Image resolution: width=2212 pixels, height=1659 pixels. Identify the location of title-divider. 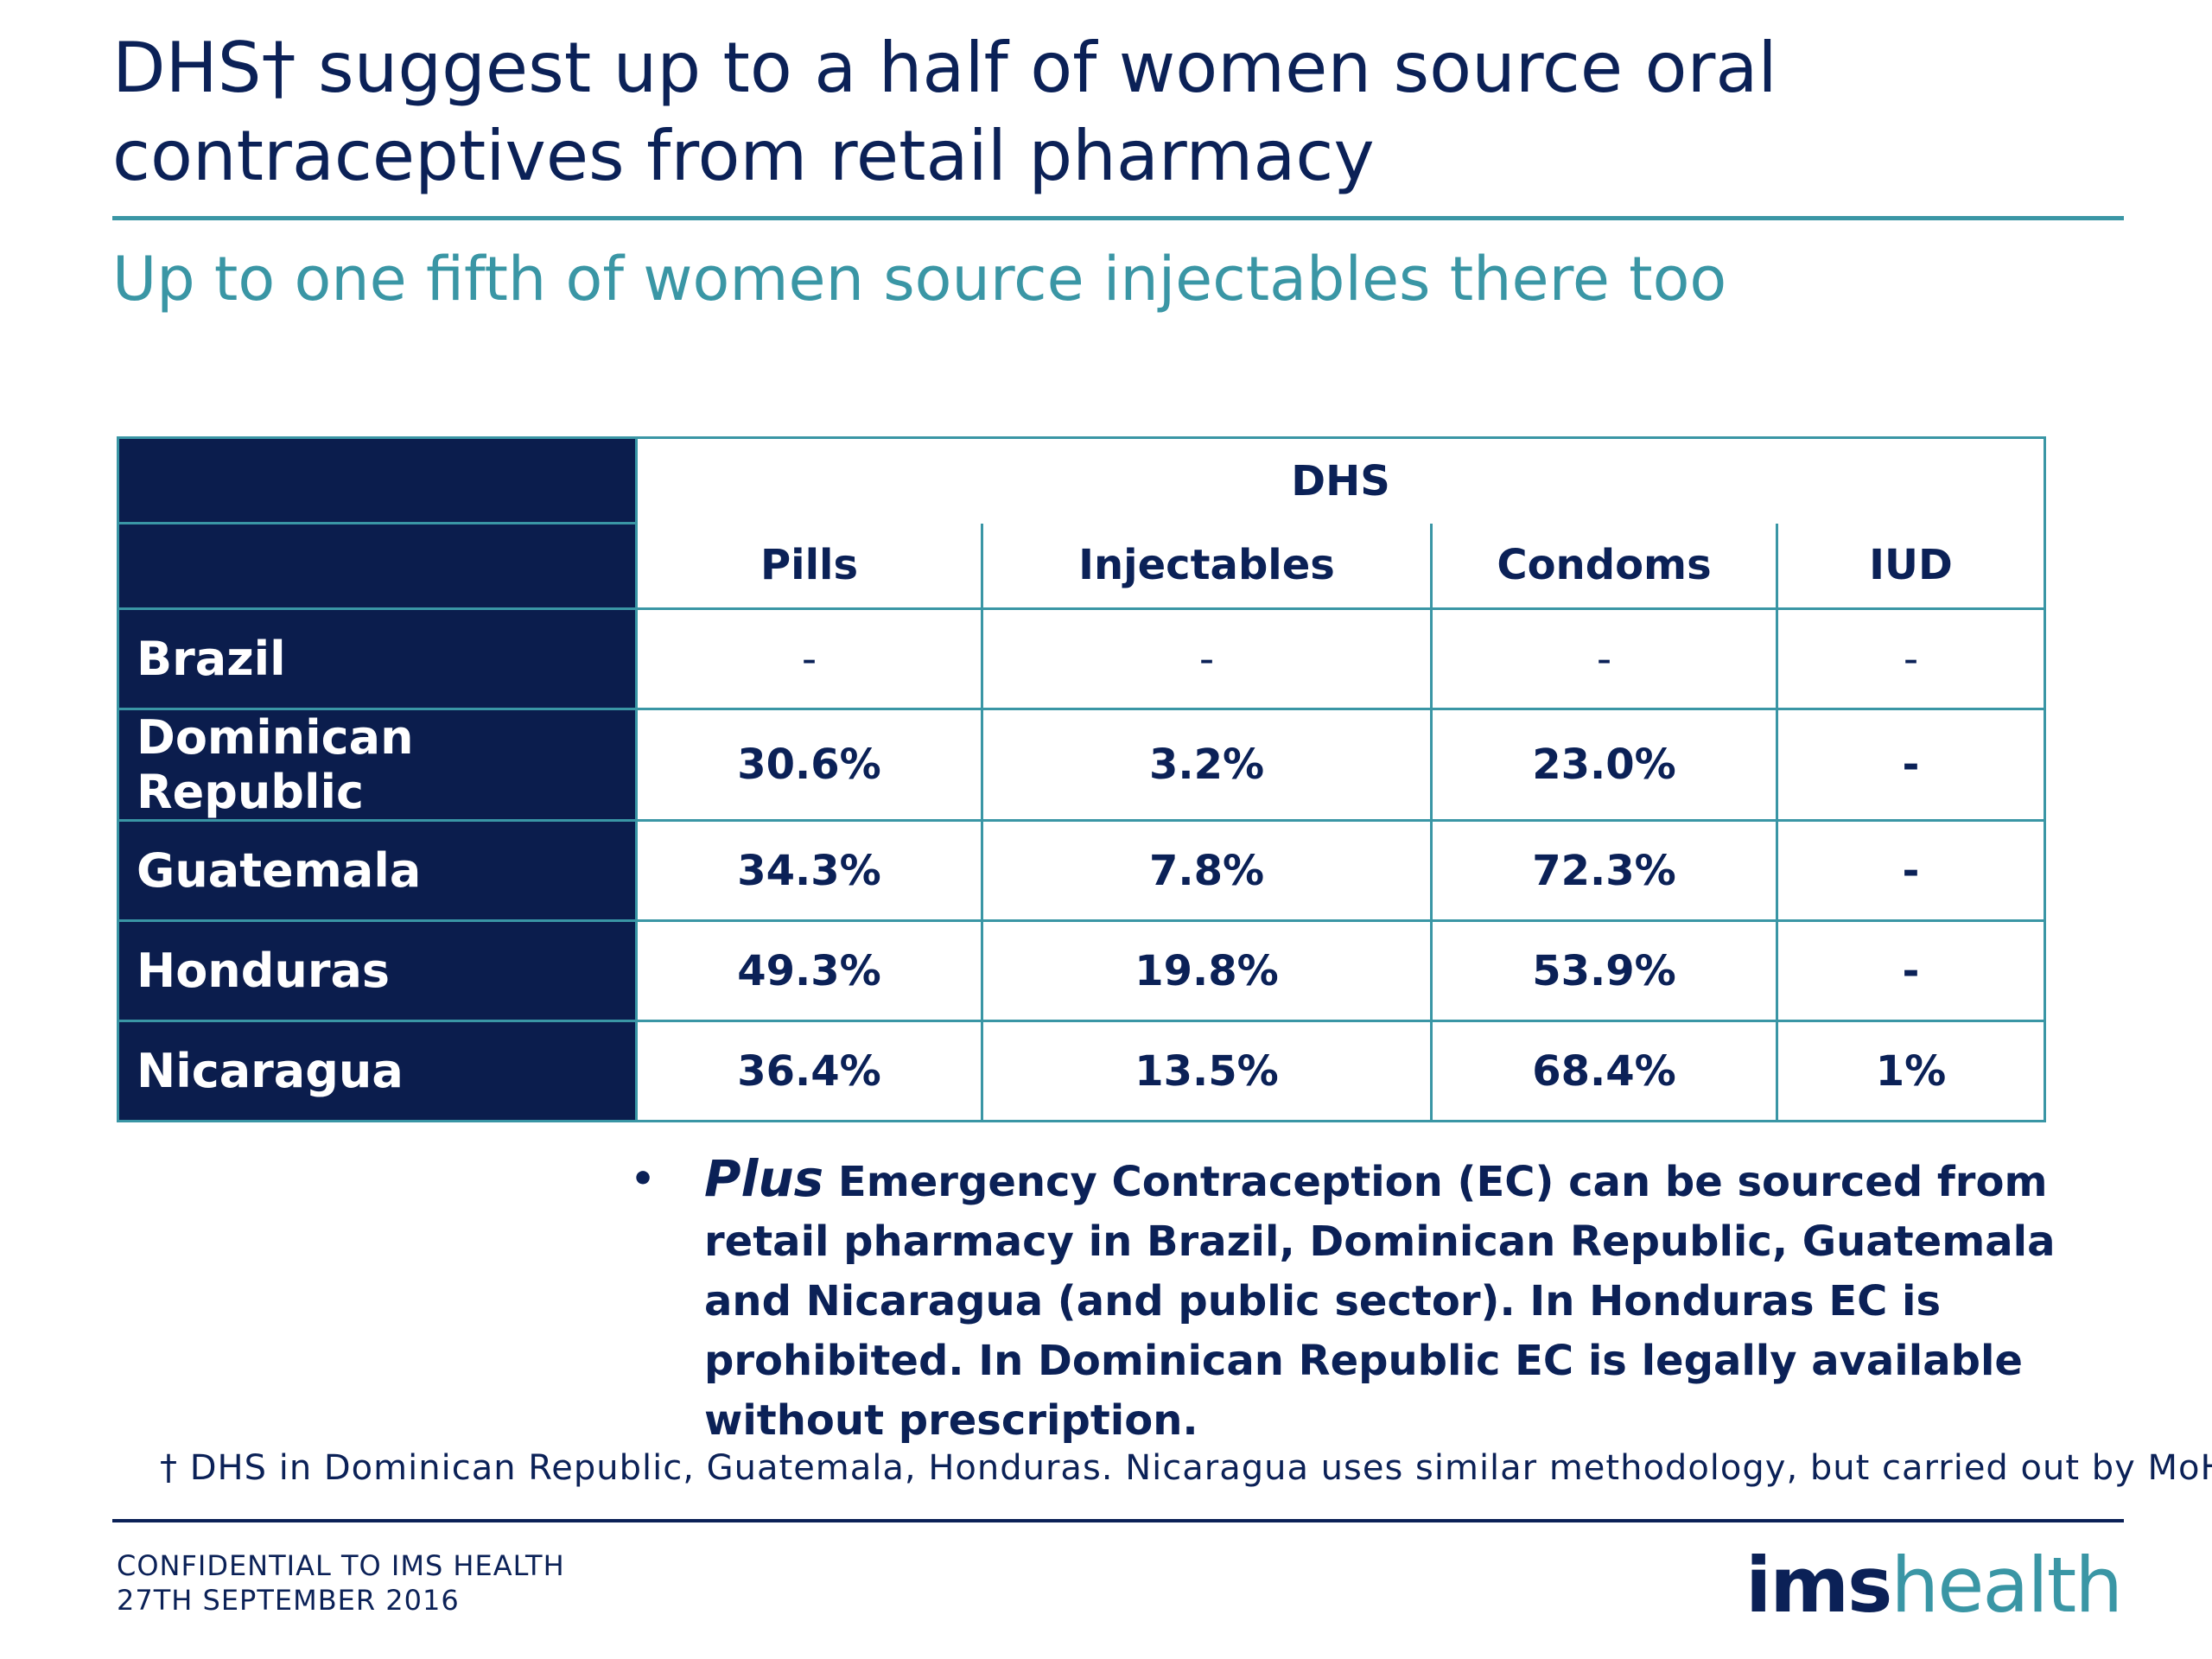
(1118, 218).